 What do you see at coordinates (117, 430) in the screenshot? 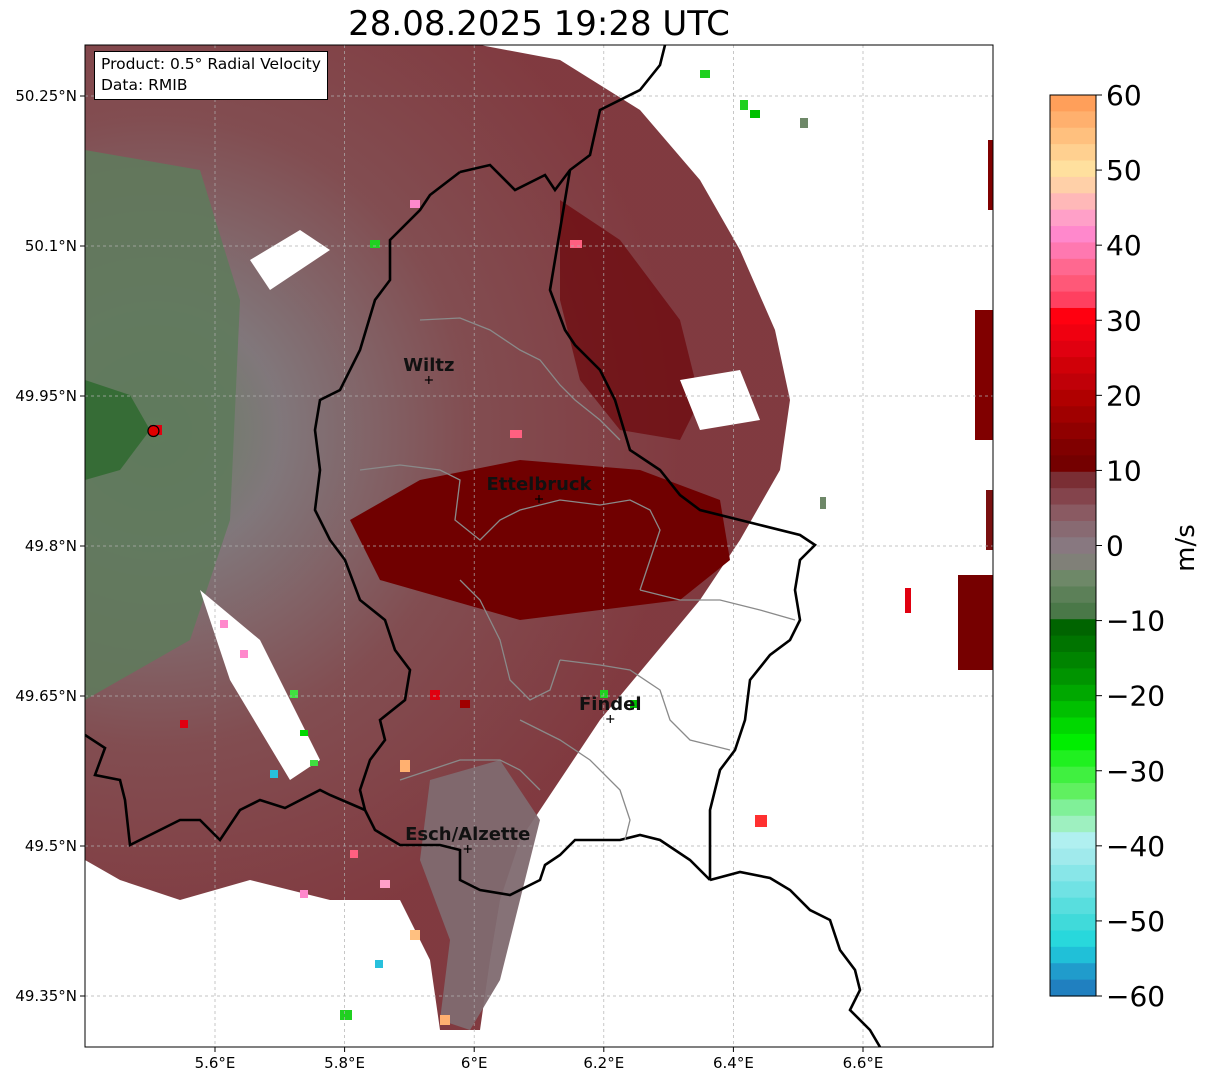
I see `echo-green-dark` at bounding box center [117, 430].